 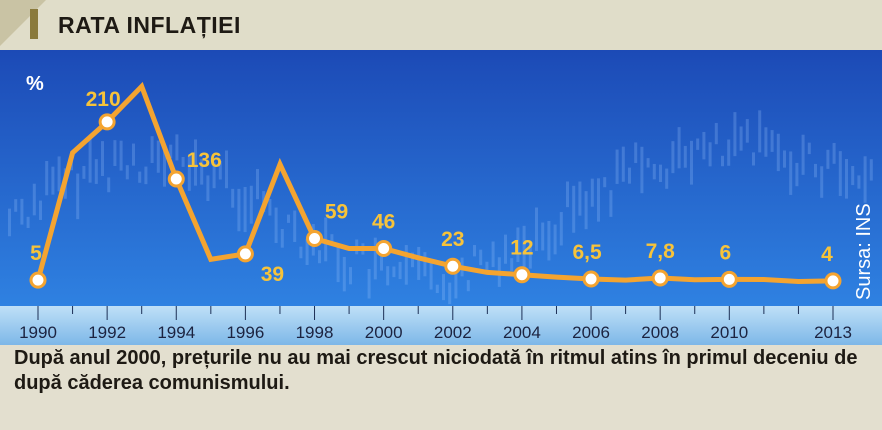 I want to click on x-axis-ticks, so click(x=435, y=313).